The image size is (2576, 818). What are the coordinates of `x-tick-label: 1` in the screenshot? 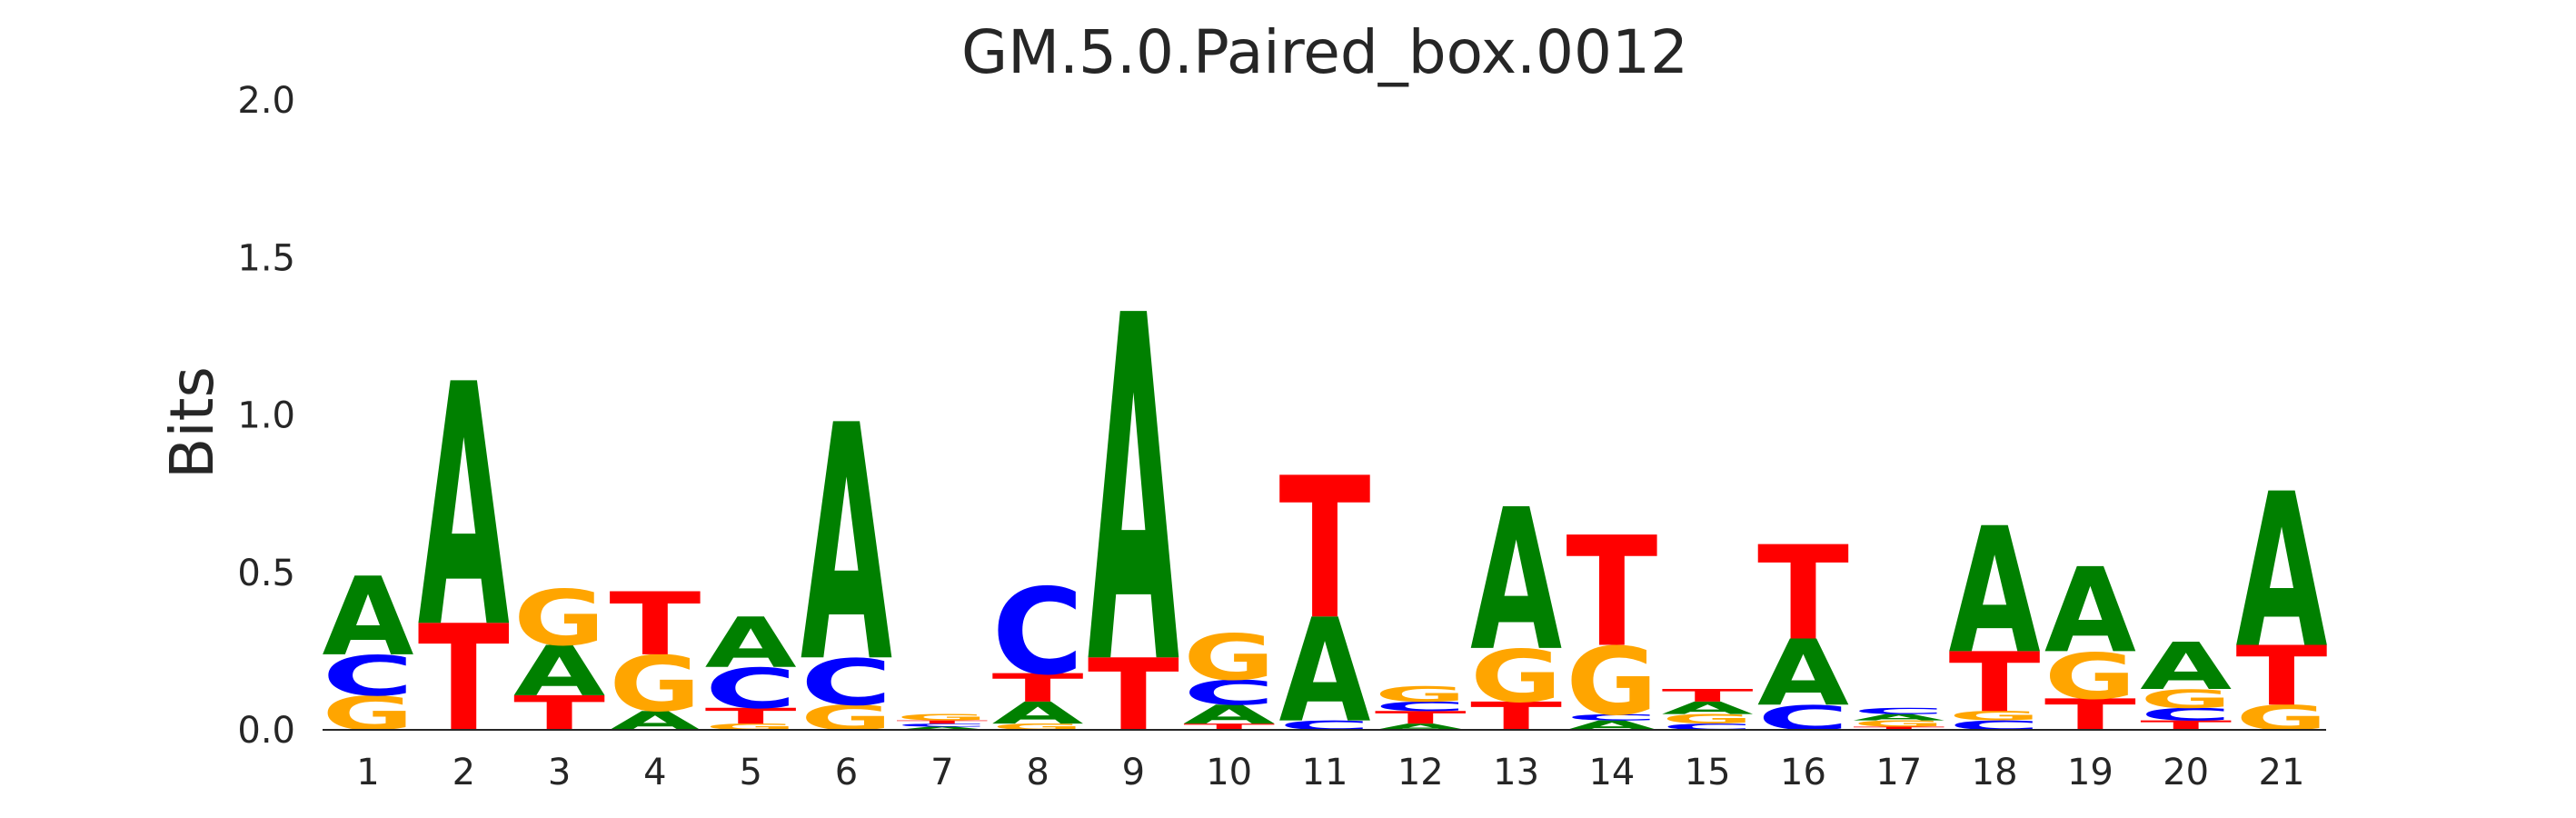 It's located at (367, 773).